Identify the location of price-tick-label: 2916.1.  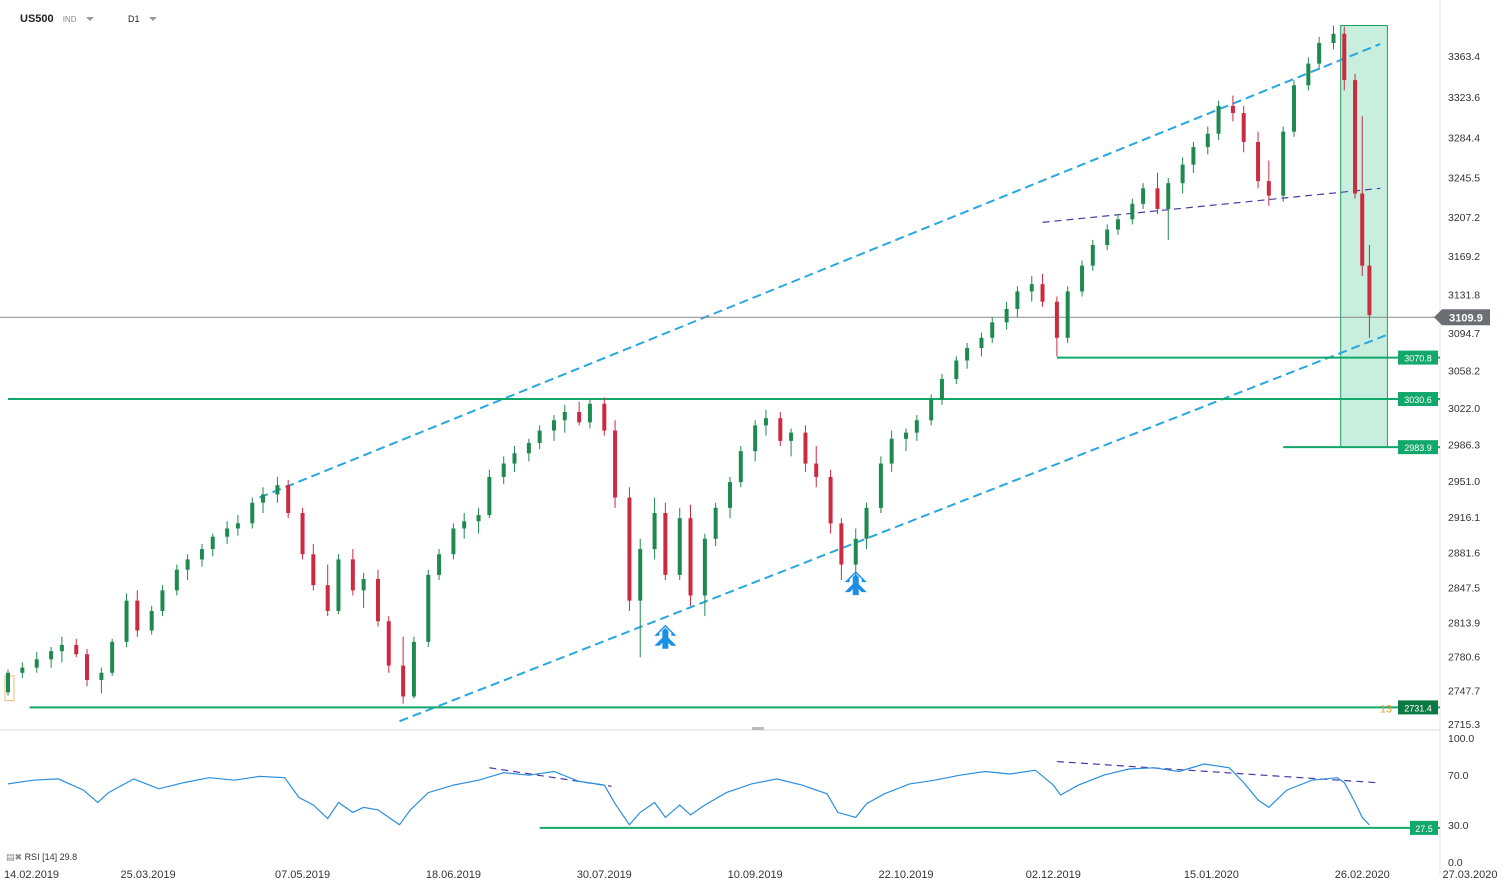
(1464, 518).